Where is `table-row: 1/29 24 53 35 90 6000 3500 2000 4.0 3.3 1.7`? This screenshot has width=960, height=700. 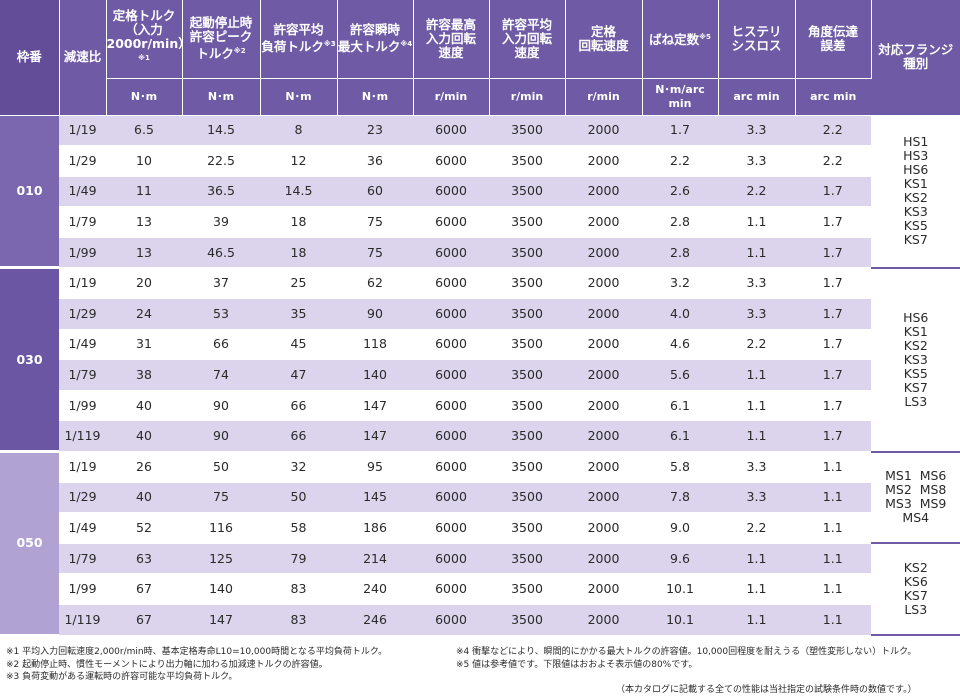
table-row: 1/29 24 53 35 90 6000 3500 2000 4.0 3.3 1.7 is located at coordinates (480, 314).